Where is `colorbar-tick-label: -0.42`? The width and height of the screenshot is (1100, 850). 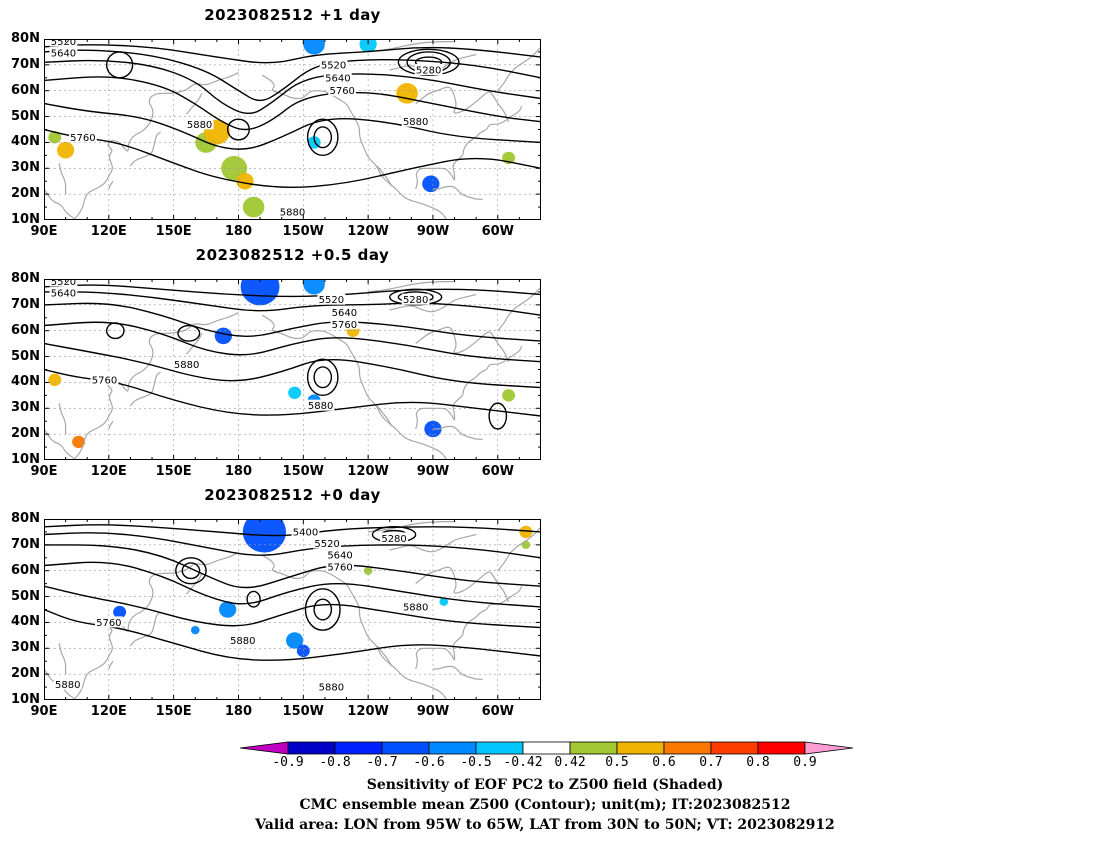 colorbar-tick-label: -0.42 is located at coordinates (523, 762).